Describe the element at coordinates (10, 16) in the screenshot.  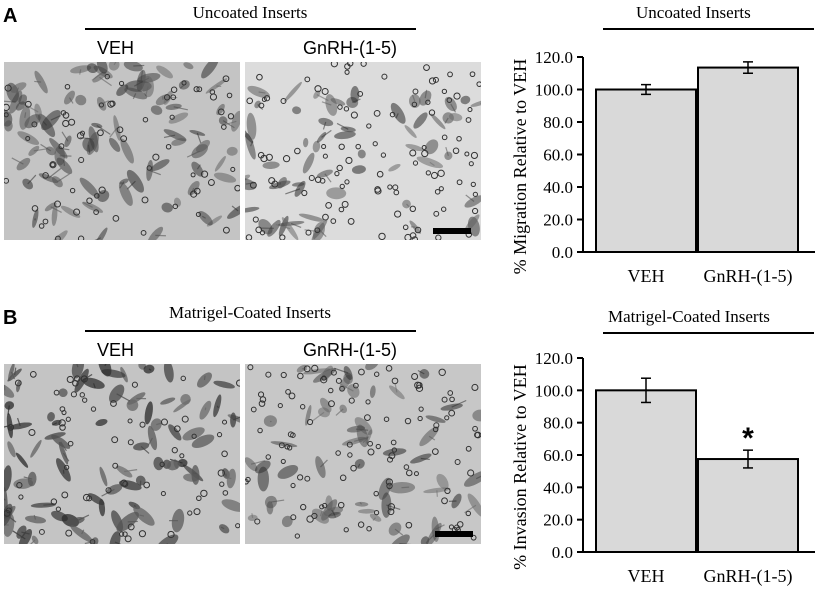
I see `panel-letter-a: A` at that location.